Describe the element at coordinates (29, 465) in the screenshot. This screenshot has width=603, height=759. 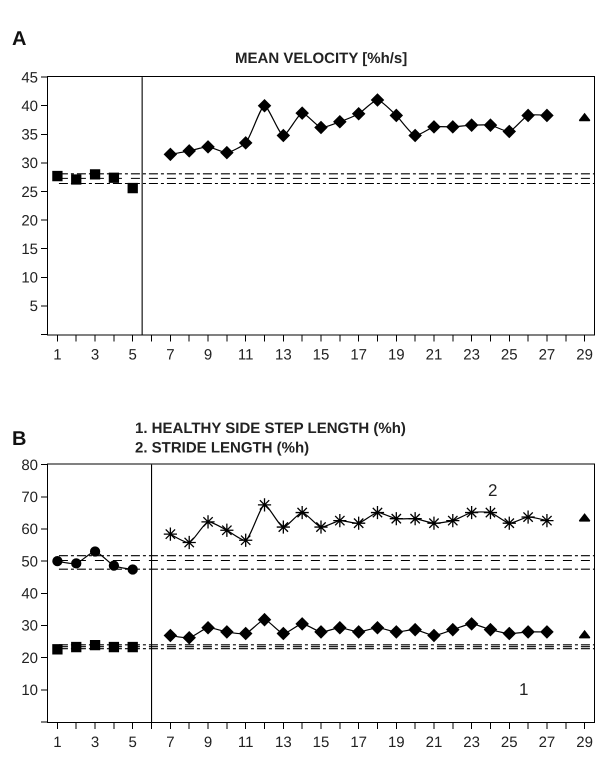
I see `y-tick-label: 80` at that location.